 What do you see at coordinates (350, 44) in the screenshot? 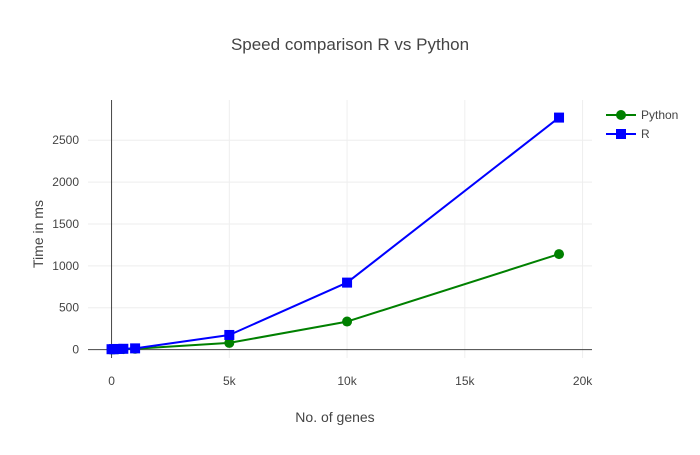
I see `chart-title: Speed comparison R vs Python` at bounding box center [350, 44].